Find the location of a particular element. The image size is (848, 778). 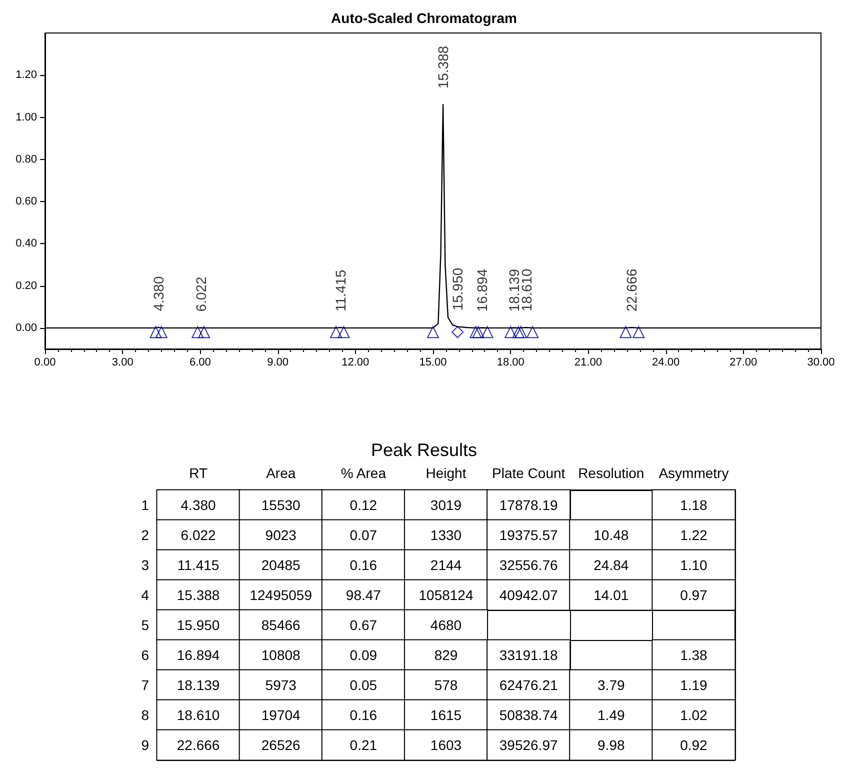

y-tick-label: 4 is located at coordinates (145, 595).